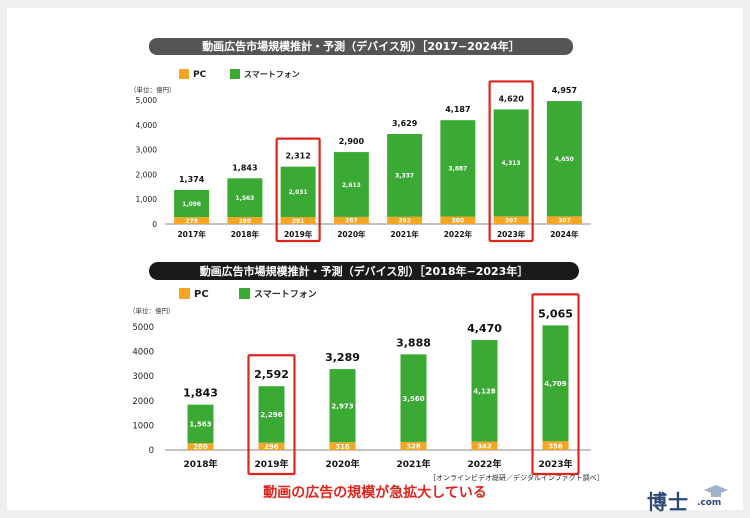  I want to click on bar-label-smartphone: 4,313, so click(511, 163).